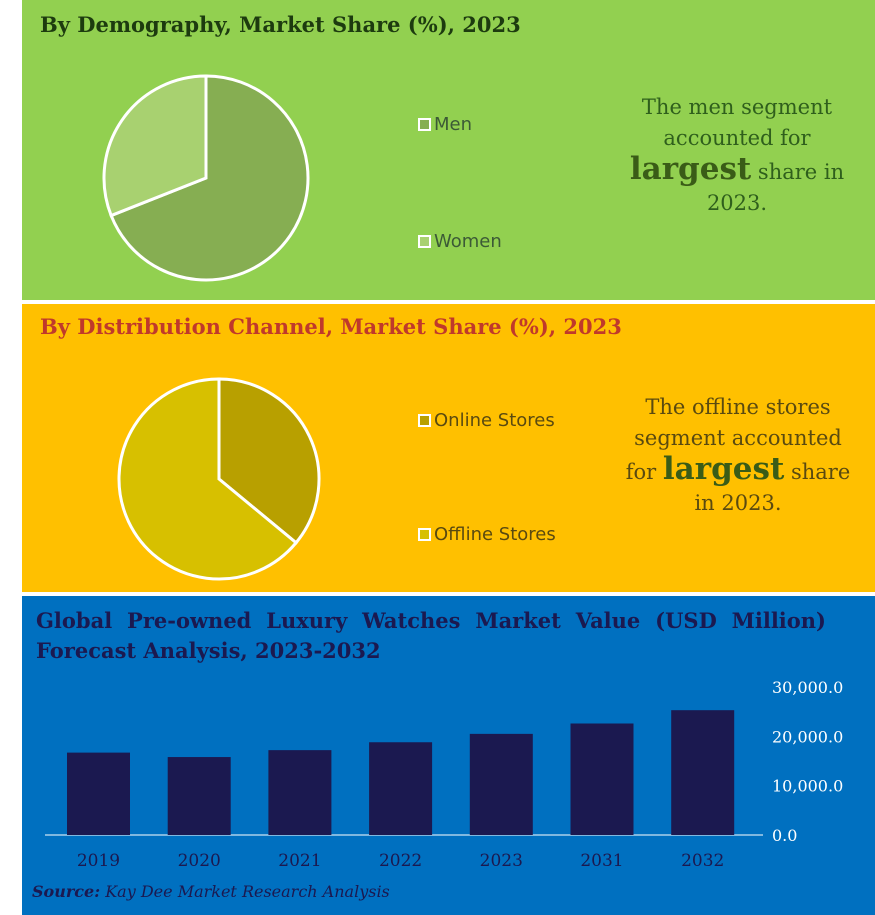 The image size is (875, 915). What do you see at coordinates (424, 241) in the screenshot?
I see `legend-swatch-women` at bounding box center [424, 241].